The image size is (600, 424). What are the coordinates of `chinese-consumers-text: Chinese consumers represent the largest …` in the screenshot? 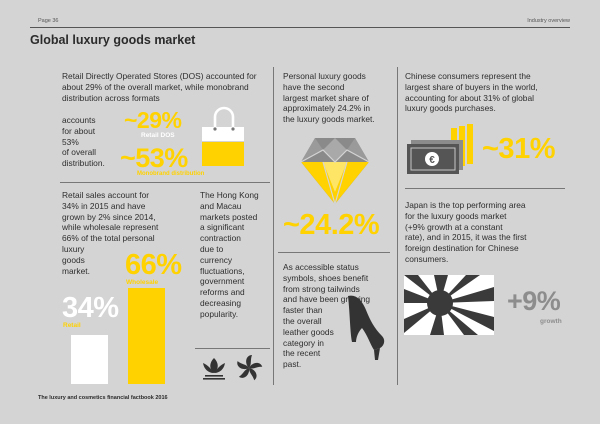 It's located at (471, 92).